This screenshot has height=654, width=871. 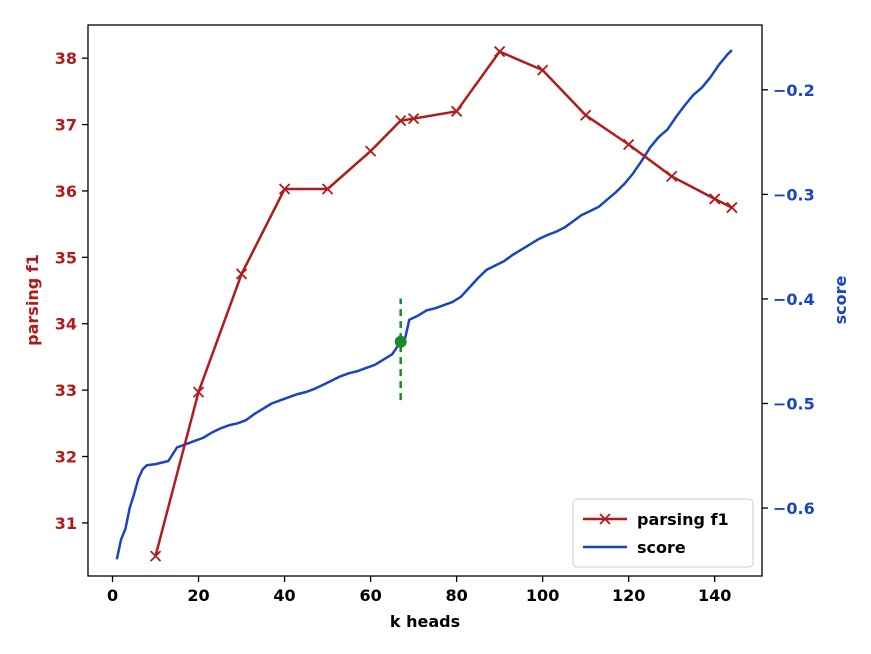 I want to click on x-tick-label: 0, so click(x=112, y=595).